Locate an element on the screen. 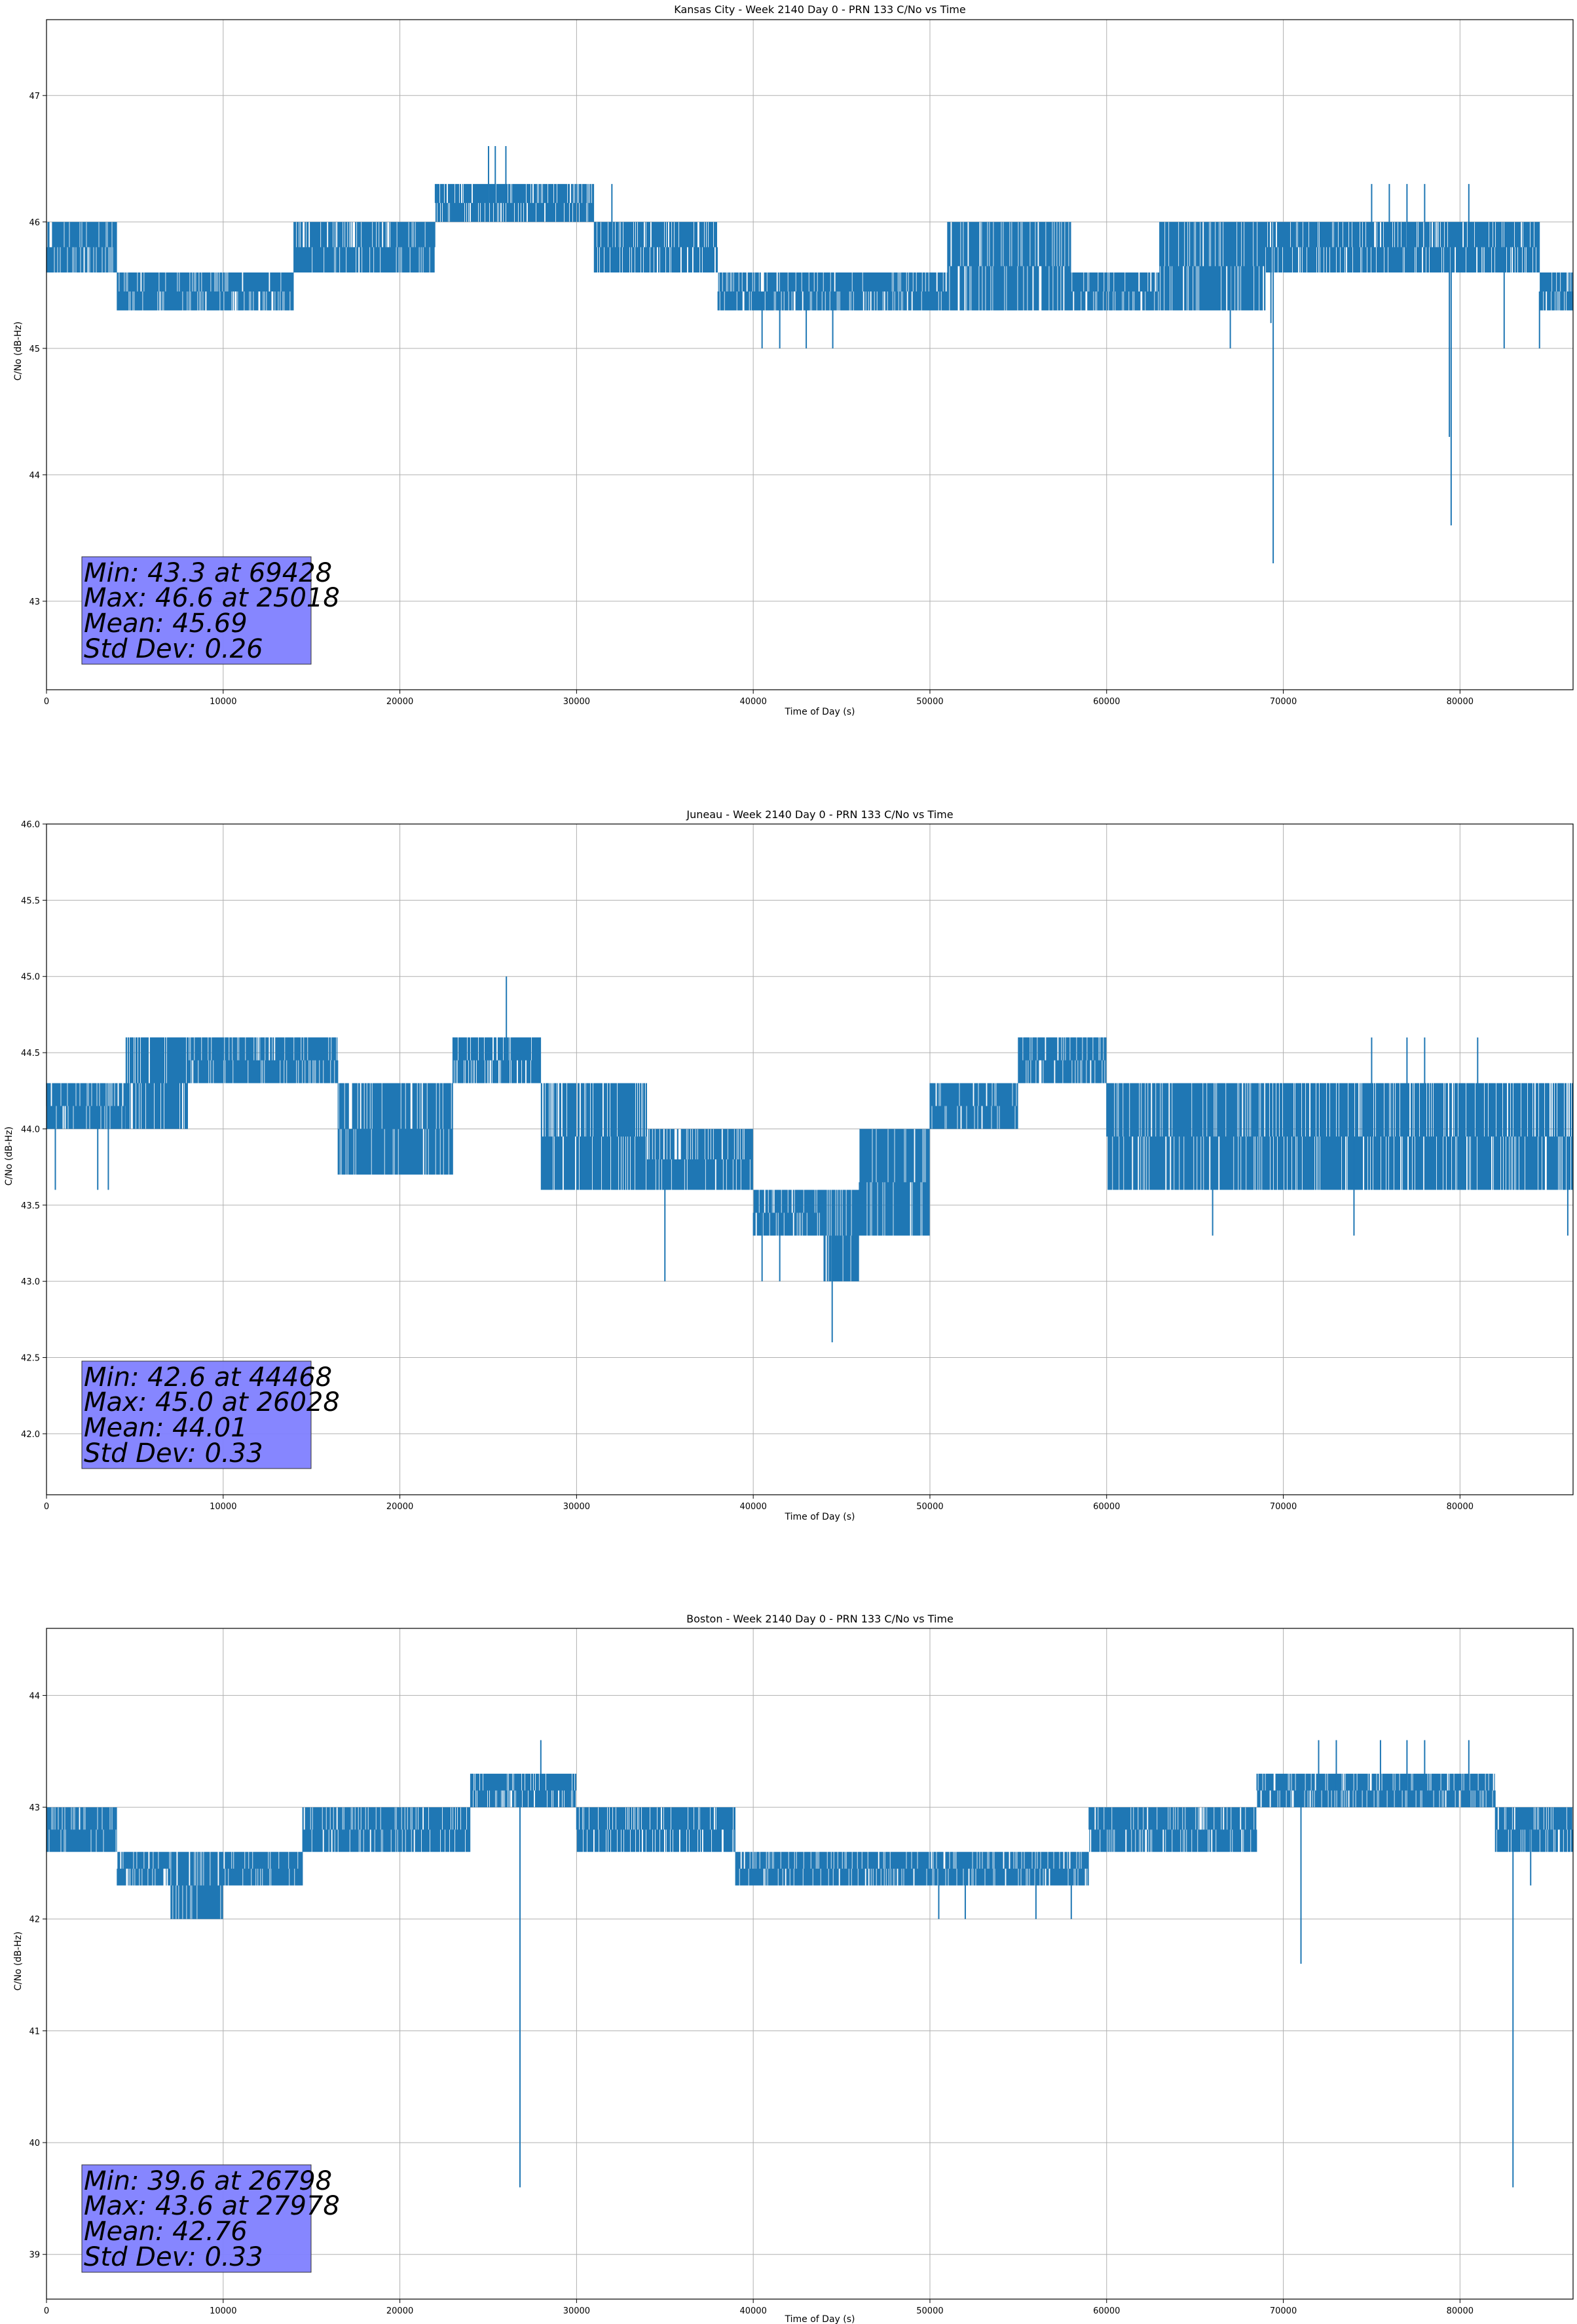  y-tick-label: 45 is located at coordinates (34, 349).